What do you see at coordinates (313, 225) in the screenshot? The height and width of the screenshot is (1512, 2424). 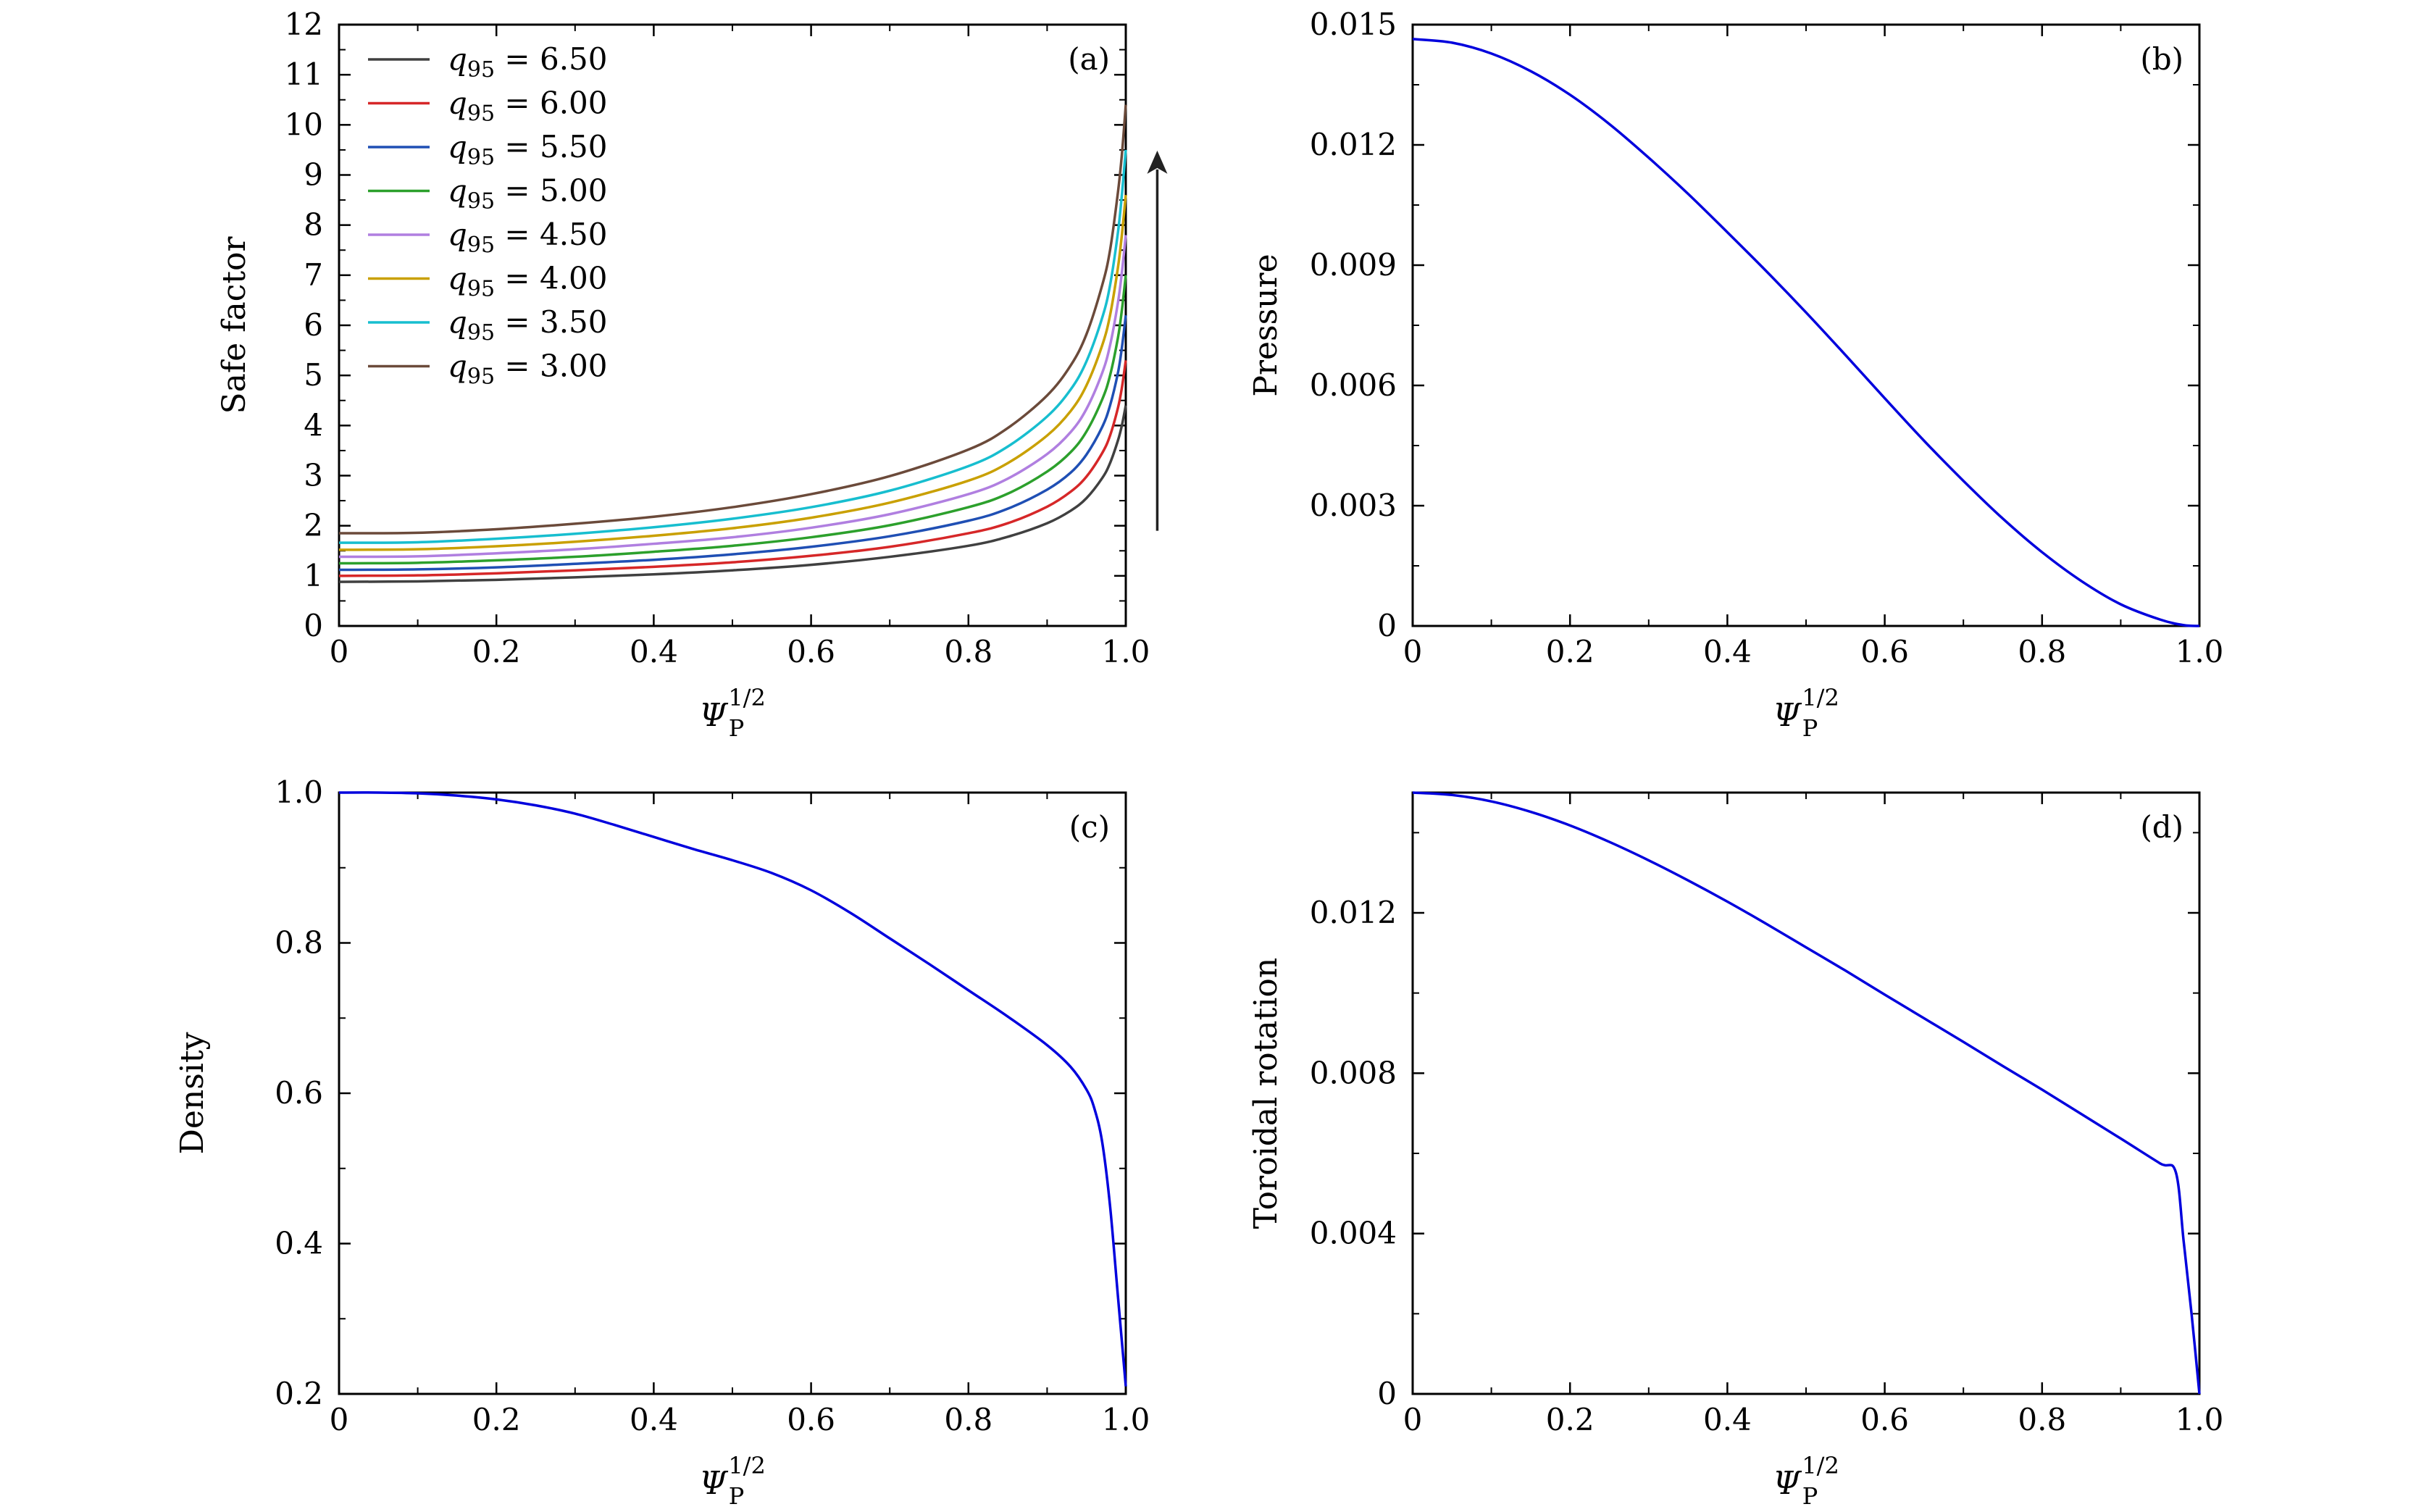 I see `y-tick-label: 8` at bounding box center [313, 225].